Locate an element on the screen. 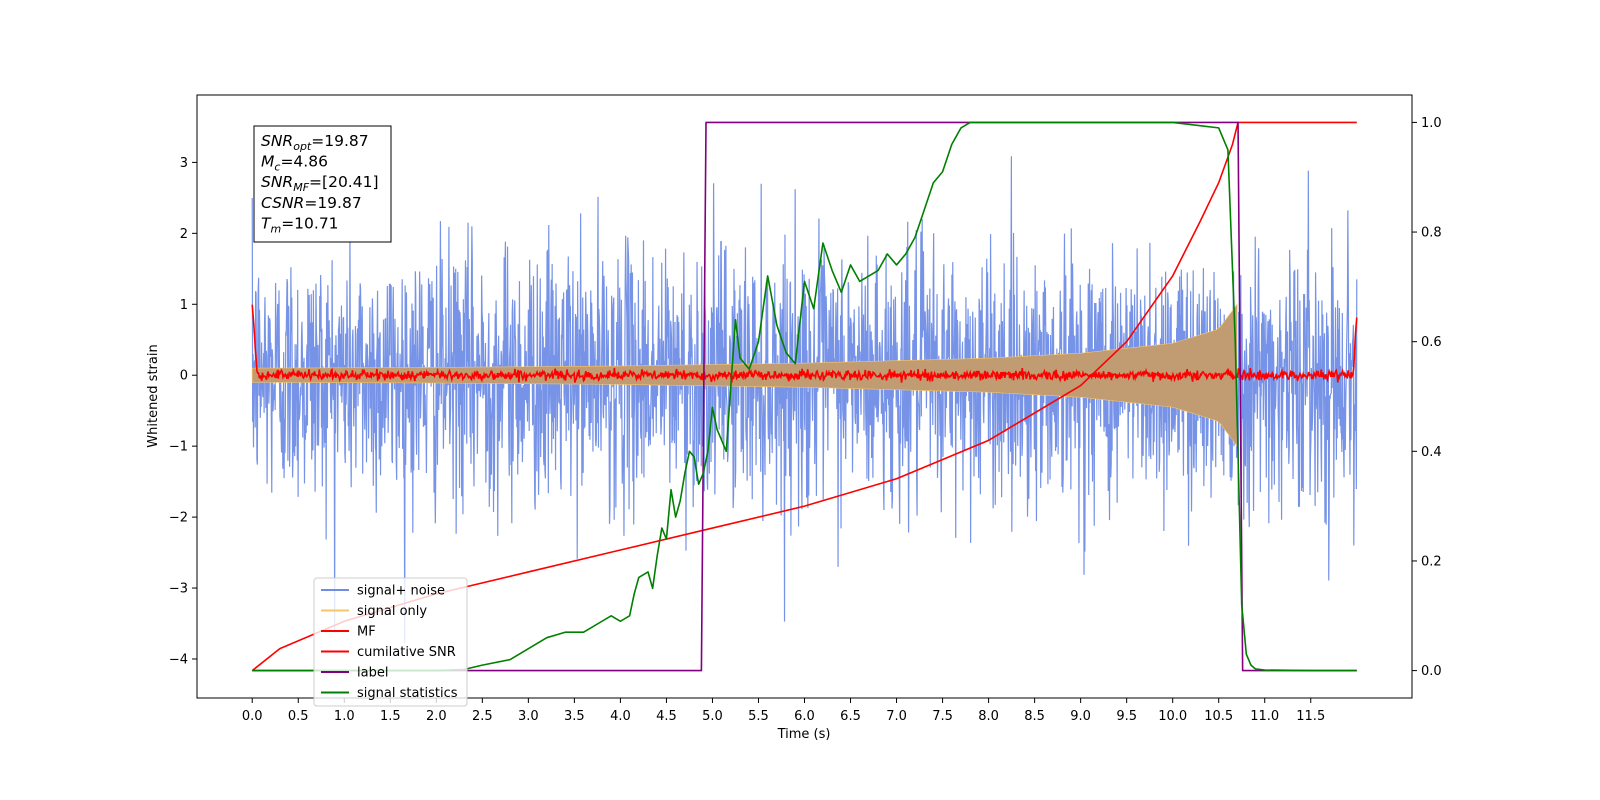  legend-label: signal statistics is located at coordinates (407, 693).